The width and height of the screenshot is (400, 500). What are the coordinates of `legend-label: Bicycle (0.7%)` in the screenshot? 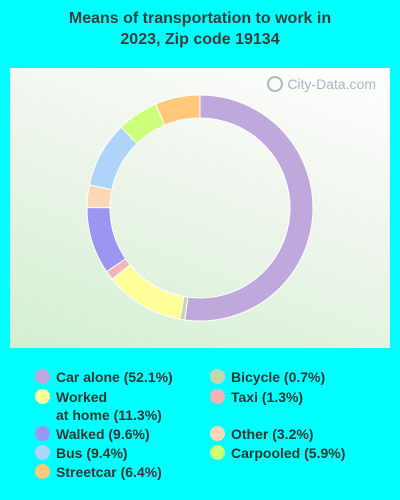 It's located at (278, 377).